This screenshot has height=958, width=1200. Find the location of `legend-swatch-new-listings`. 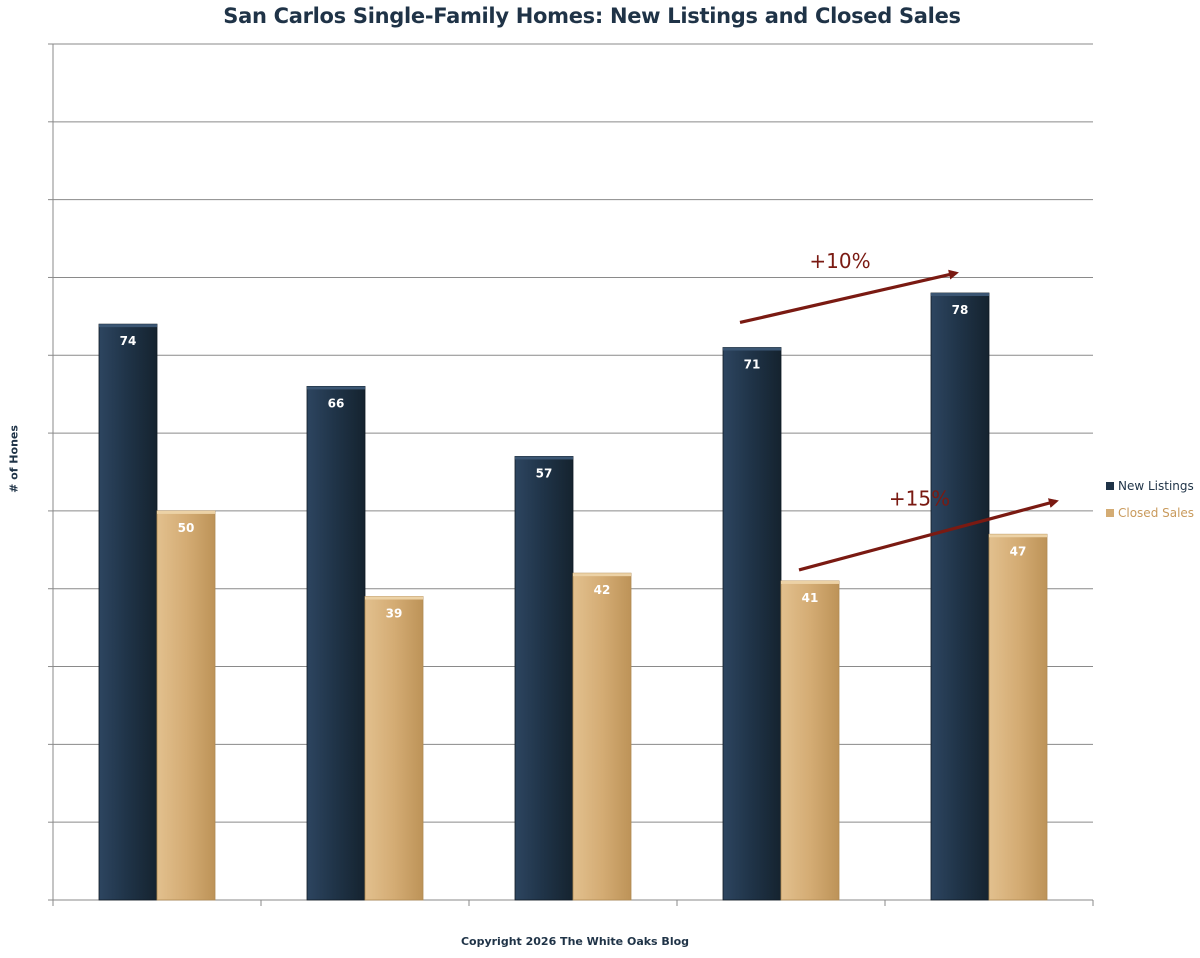

legend-swatch-new-listings is located at coordinates (1110, 485).